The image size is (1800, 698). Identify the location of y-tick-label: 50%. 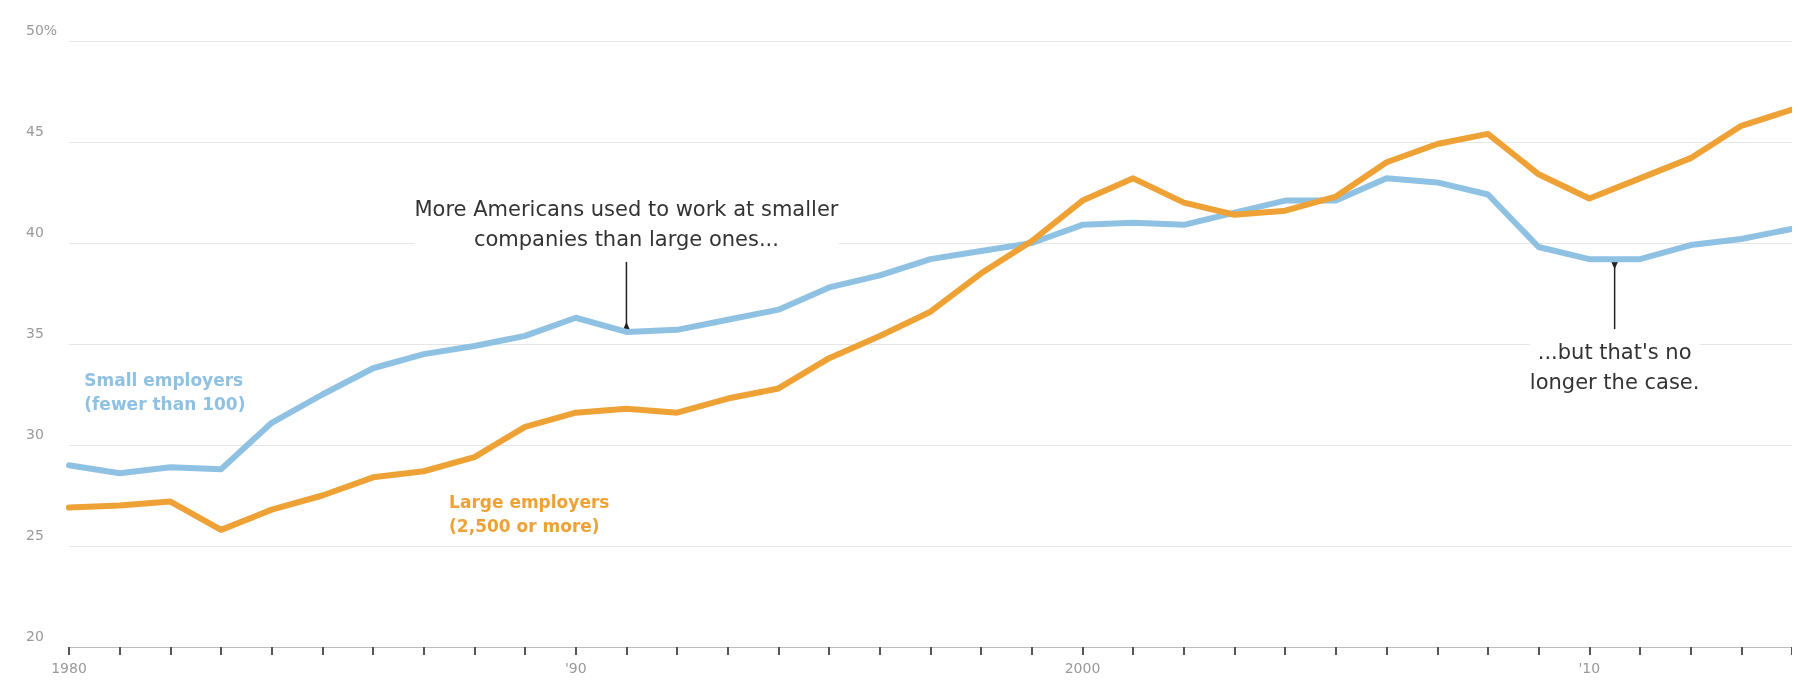
(42, 30).